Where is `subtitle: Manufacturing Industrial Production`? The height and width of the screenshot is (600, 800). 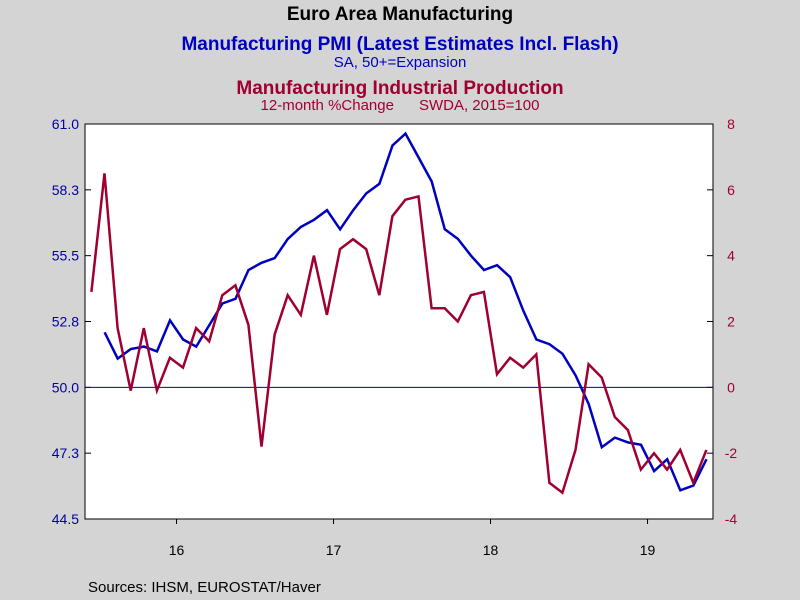 subtitle: Manufacturing Industrial Production is located at coordinates (399, 88).